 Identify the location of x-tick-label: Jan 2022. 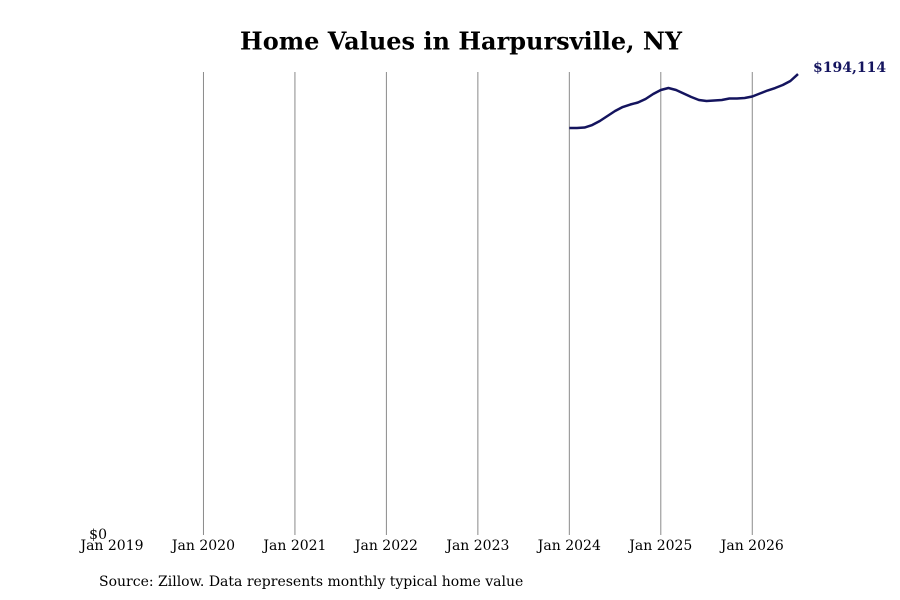
(385, 546).